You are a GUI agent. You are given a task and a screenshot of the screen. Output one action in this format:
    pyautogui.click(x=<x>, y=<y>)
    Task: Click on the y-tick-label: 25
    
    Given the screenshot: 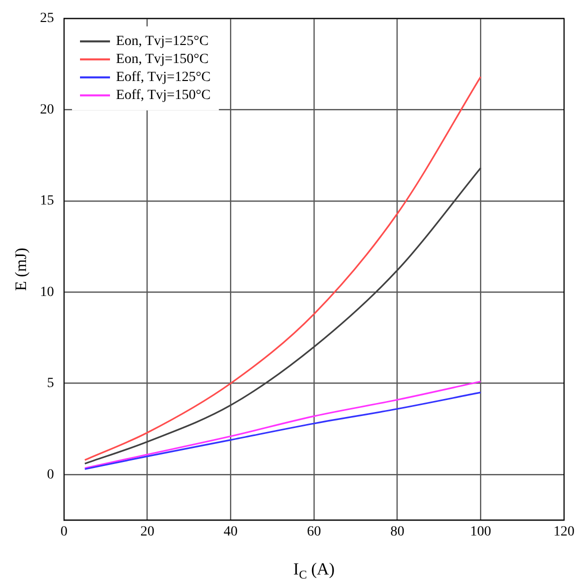 What is the action you would take?
    pyautogui.click(x=47, y=18)
    